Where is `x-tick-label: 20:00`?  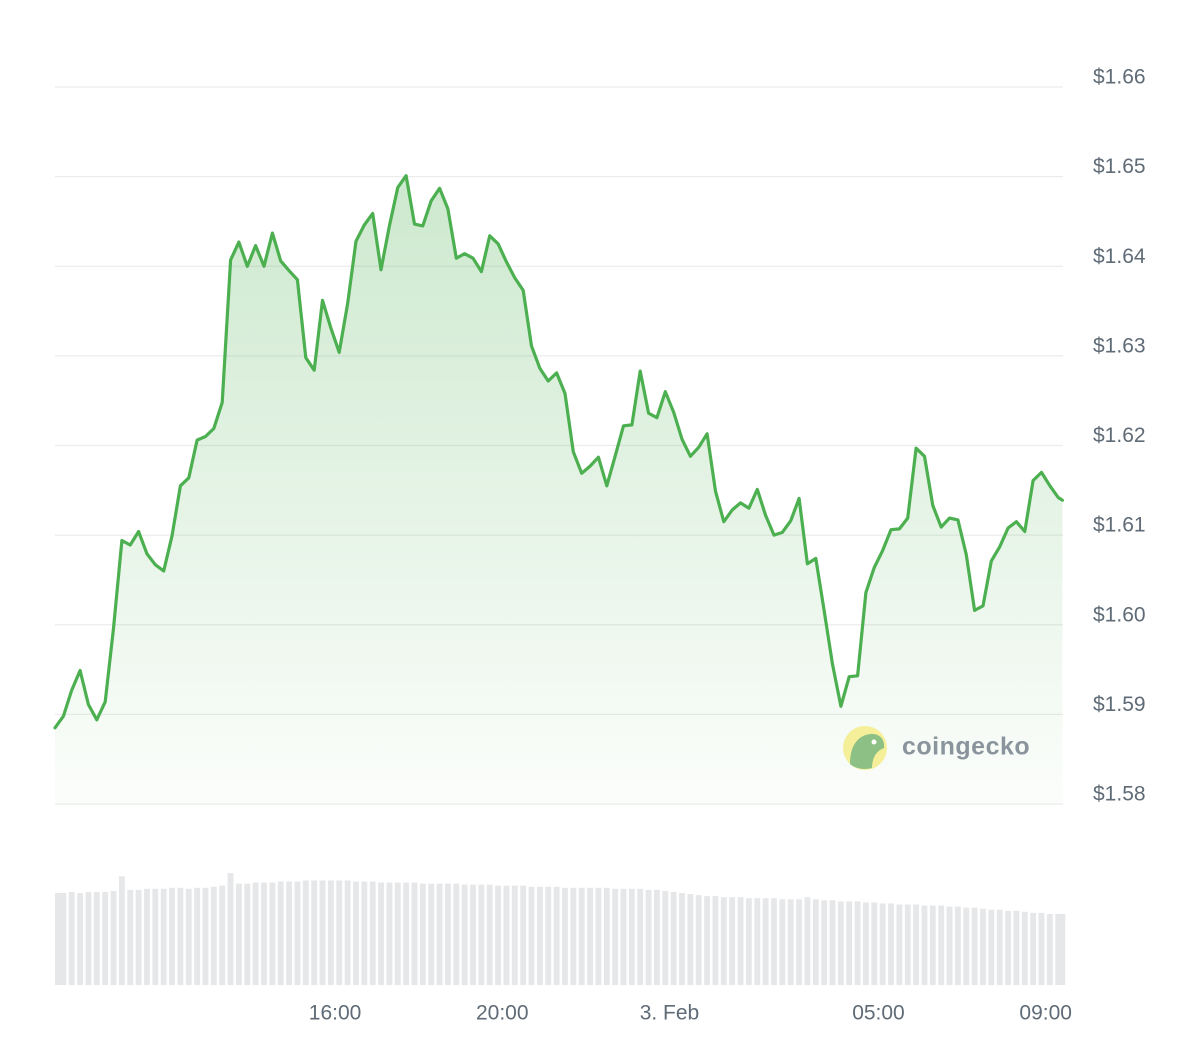 x-tick-label: 20:00 is located at coordinates (502, 1013).